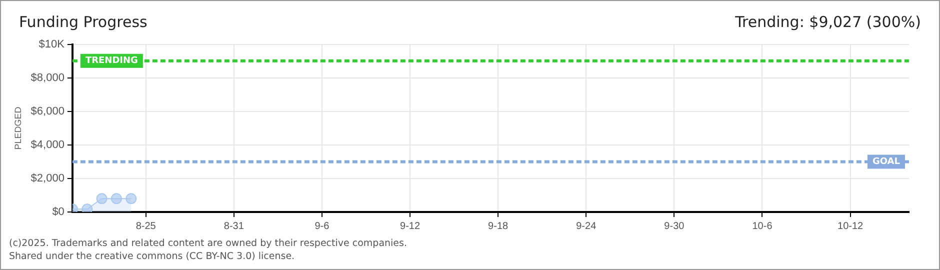 This screenshot has width=940, height=270. I want to click on y-tick-label: $2,000, so click(47, 178).